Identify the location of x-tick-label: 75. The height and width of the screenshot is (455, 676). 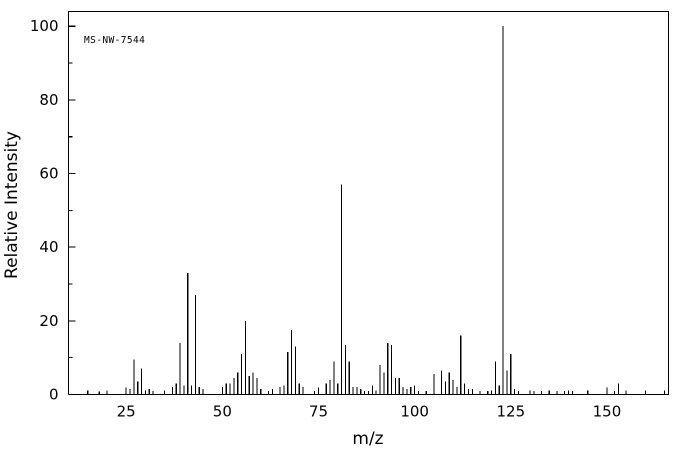
(318, 412).